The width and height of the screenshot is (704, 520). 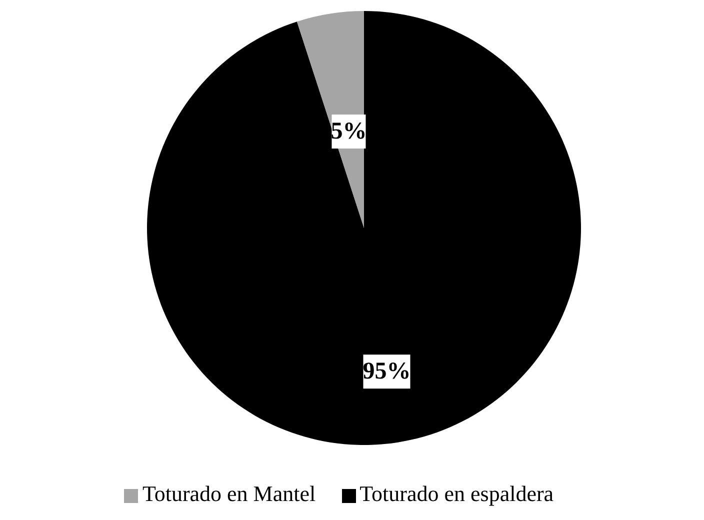 I want to click on data-label: 5%, so click(x=348, y=131).